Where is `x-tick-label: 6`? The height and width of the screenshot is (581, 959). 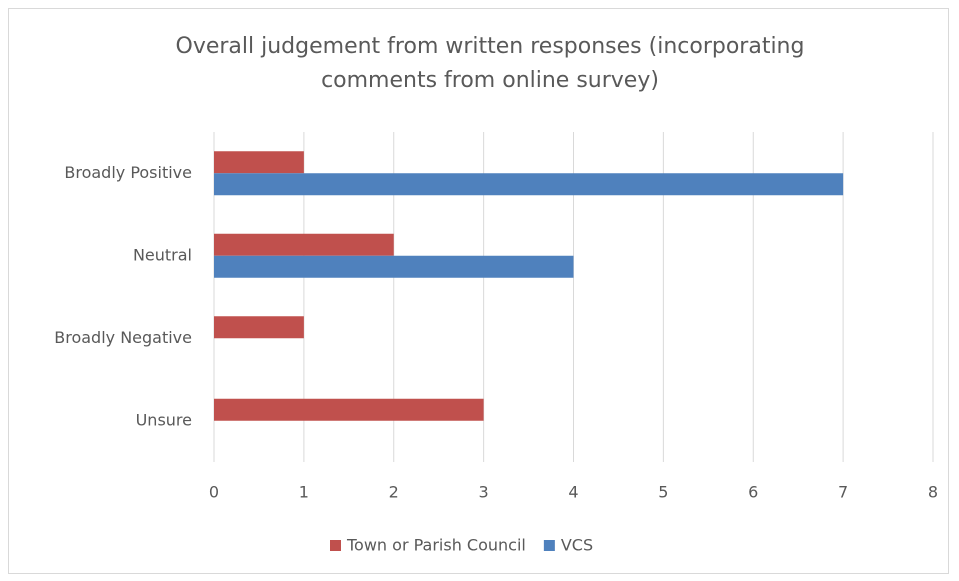 x-tick-label: 6 is located at coordinates (753, 492).